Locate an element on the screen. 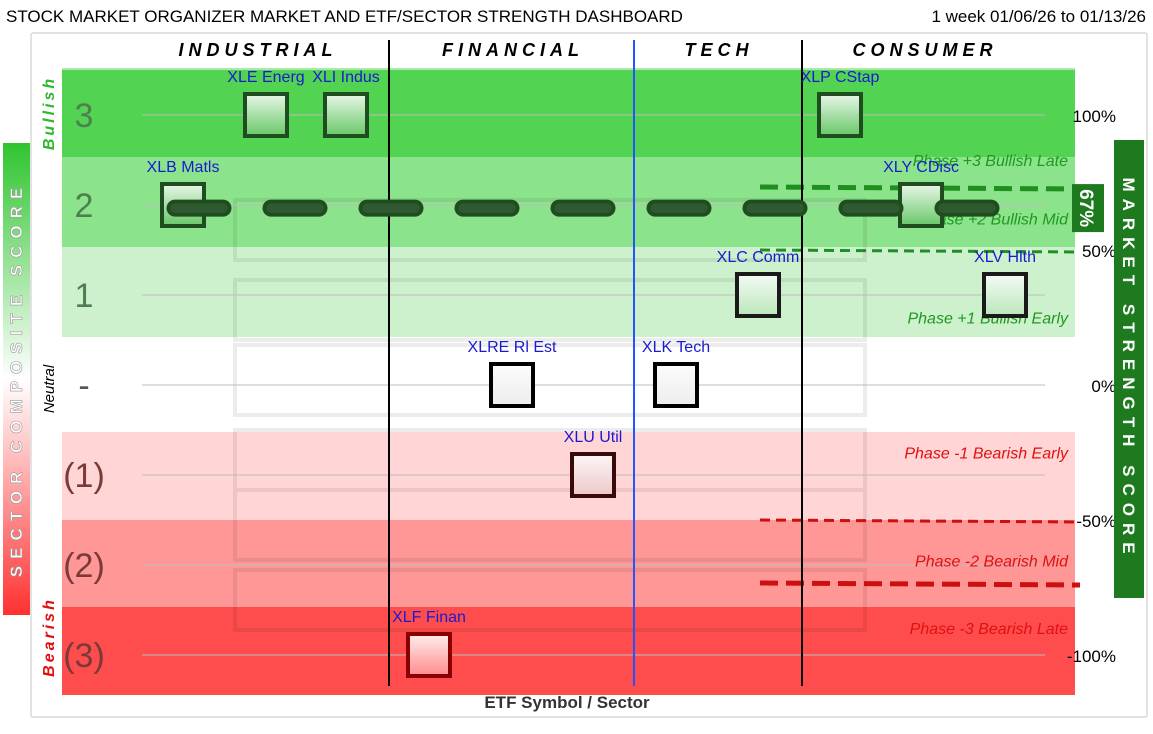 The height and width of the screenshot is (734, 1153). x-axis-label: ETF Symbol / Sector is located at coordinates (567, 702).